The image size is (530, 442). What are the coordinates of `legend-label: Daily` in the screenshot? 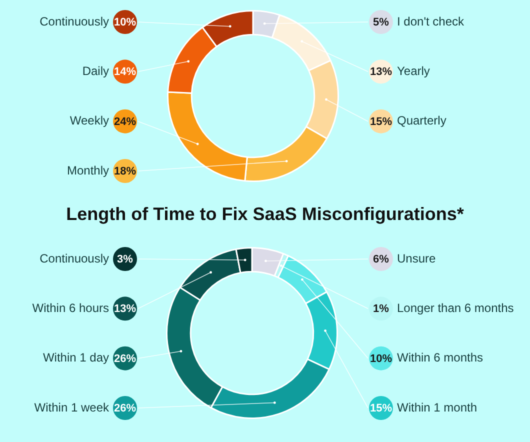 It's located at (95, 71).